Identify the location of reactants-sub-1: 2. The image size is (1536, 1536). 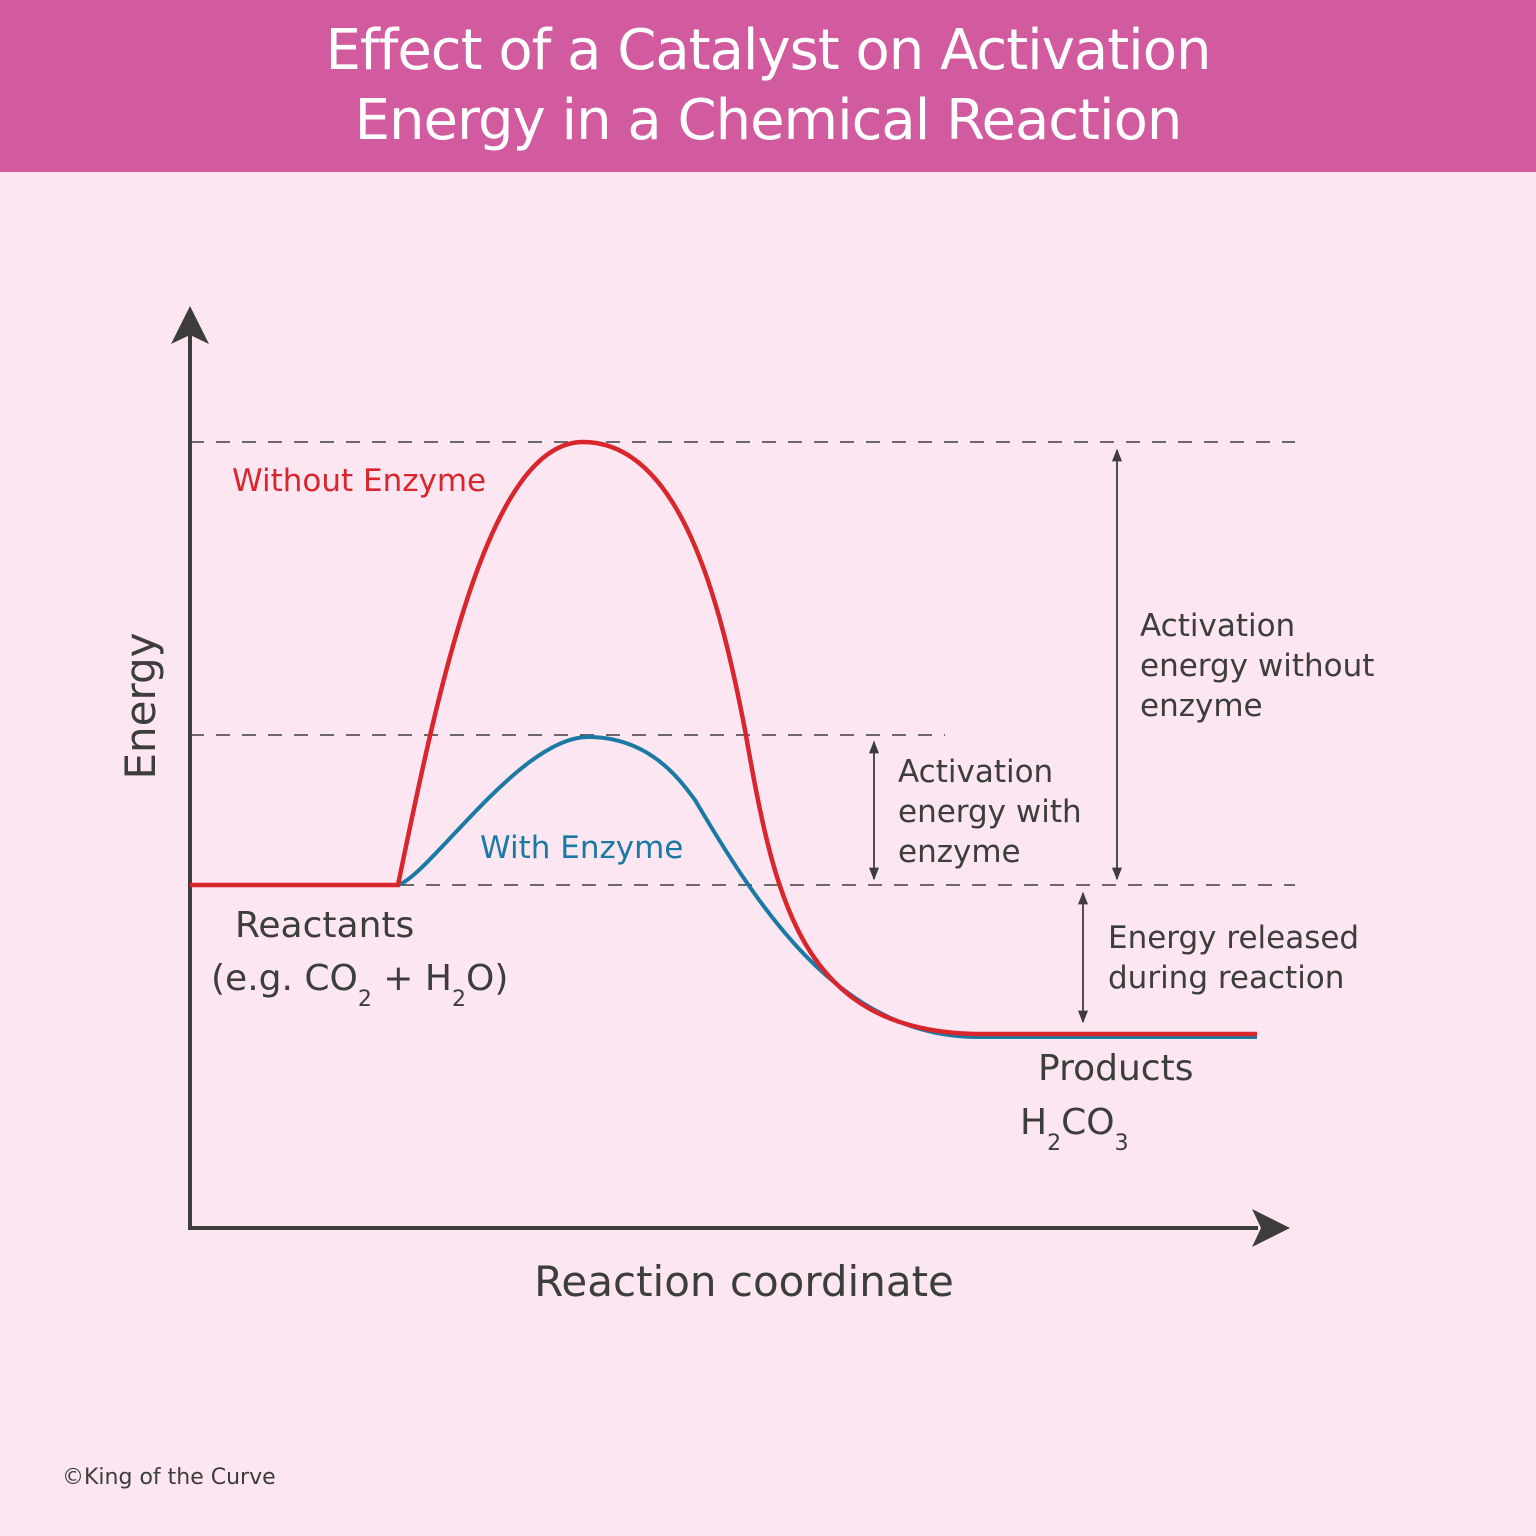
(365, 999).